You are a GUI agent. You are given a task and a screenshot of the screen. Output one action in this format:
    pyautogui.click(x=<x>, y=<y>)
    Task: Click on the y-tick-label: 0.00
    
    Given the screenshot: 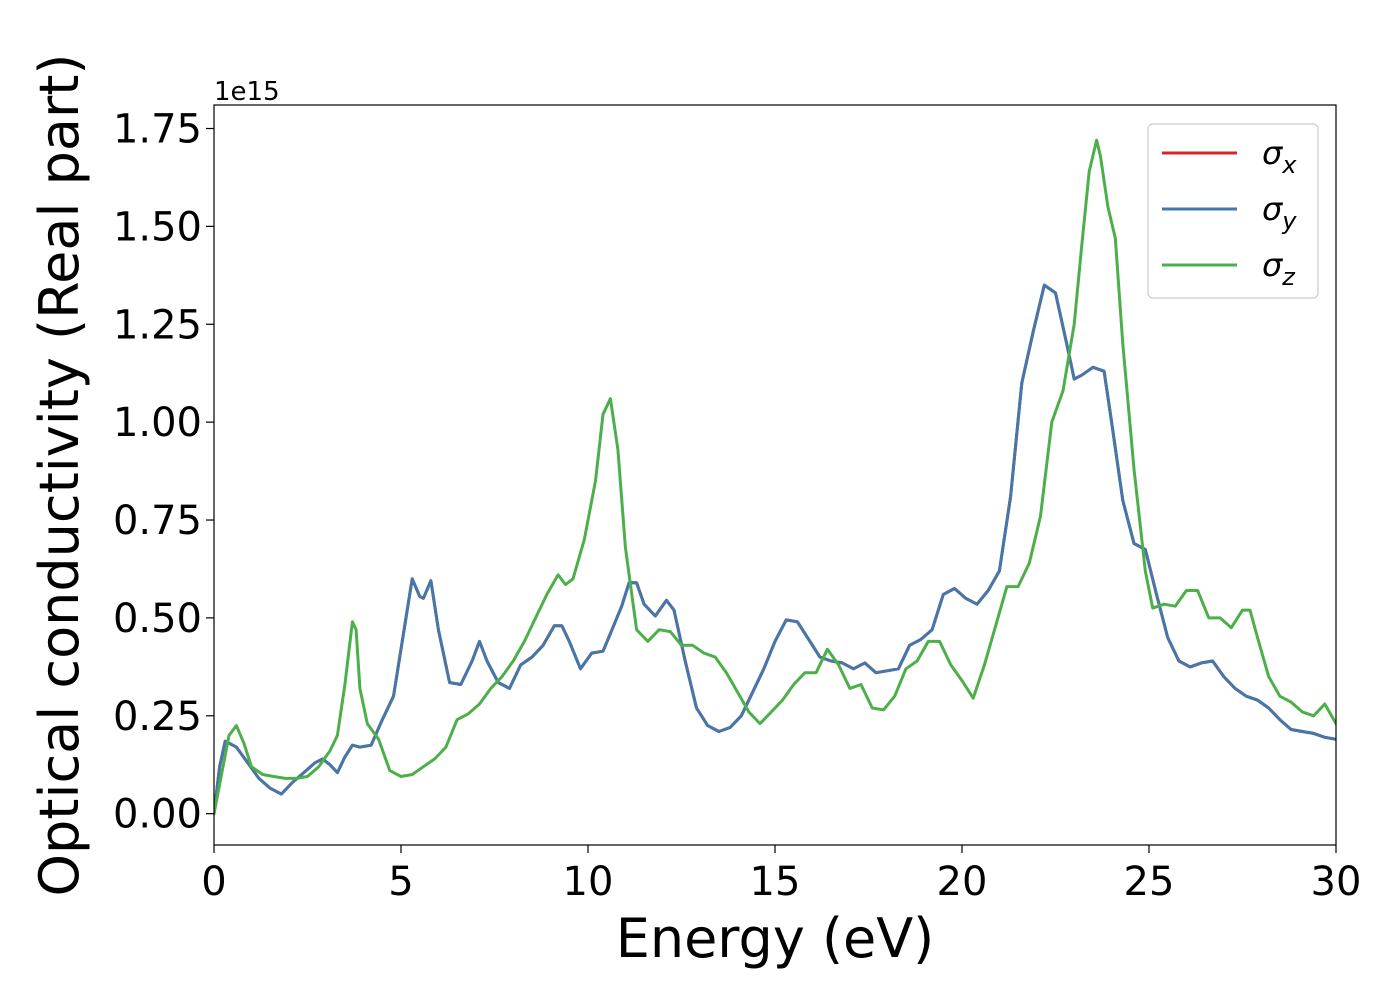 What is the action you would take?
    pyautogui.click(x=157, y=815)
    